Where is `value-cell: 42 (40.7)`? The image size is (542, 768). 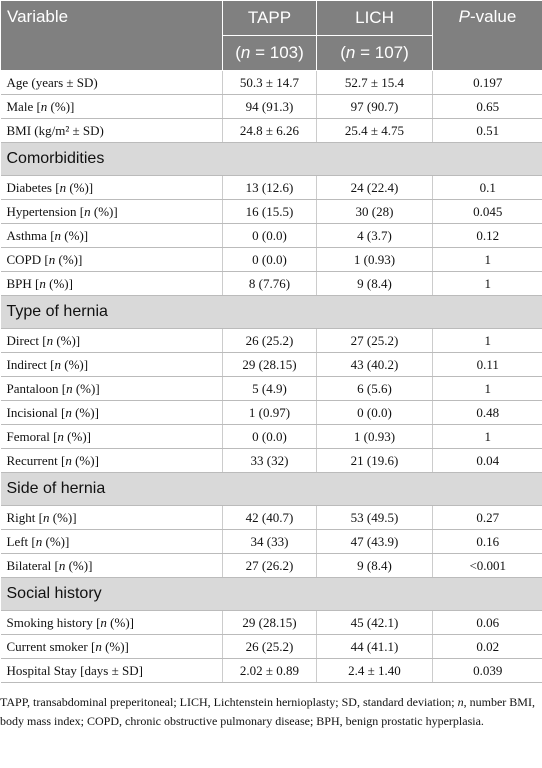 value-cell: 42 (40.7) is located at coordinates (269, 517).